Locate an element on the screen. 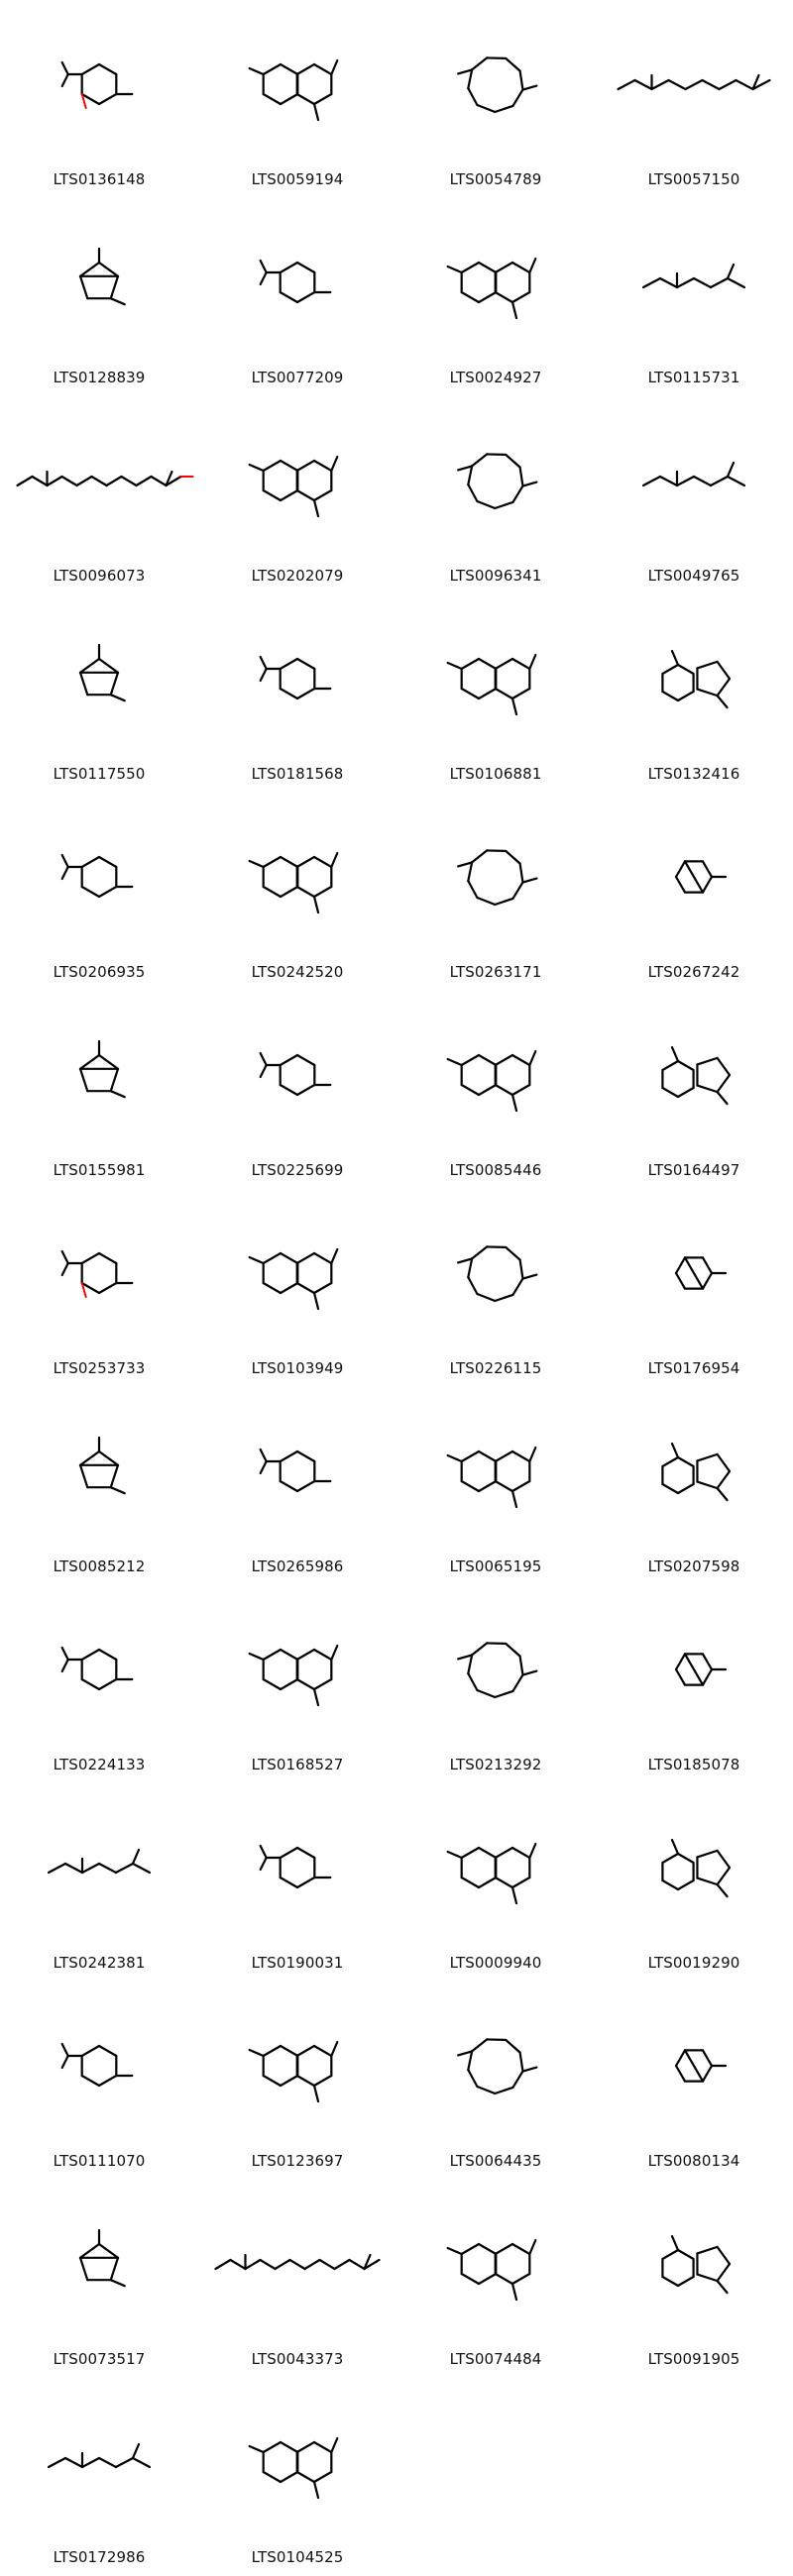 Image resolution: width=793 pixels, height=2576 pixels. molecule-cell: LTS0065195 is located at coordinates (495, 1486).